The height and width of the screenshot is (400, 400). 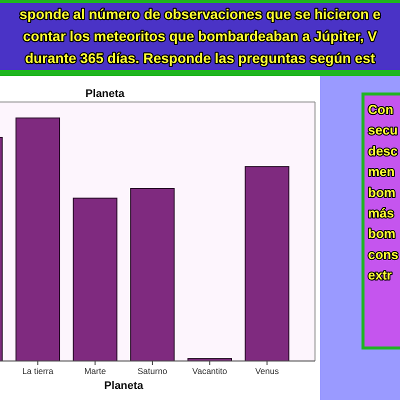 What do you see at coordinates (200, 36) in the screenshot?
I see `text: sponde al número de observaciones que se hicieron e contar los meteoritos que bombardeaban a Júpiter, V durante 365 días. Responde las preguntas según est` at bounding box center [200, 36].